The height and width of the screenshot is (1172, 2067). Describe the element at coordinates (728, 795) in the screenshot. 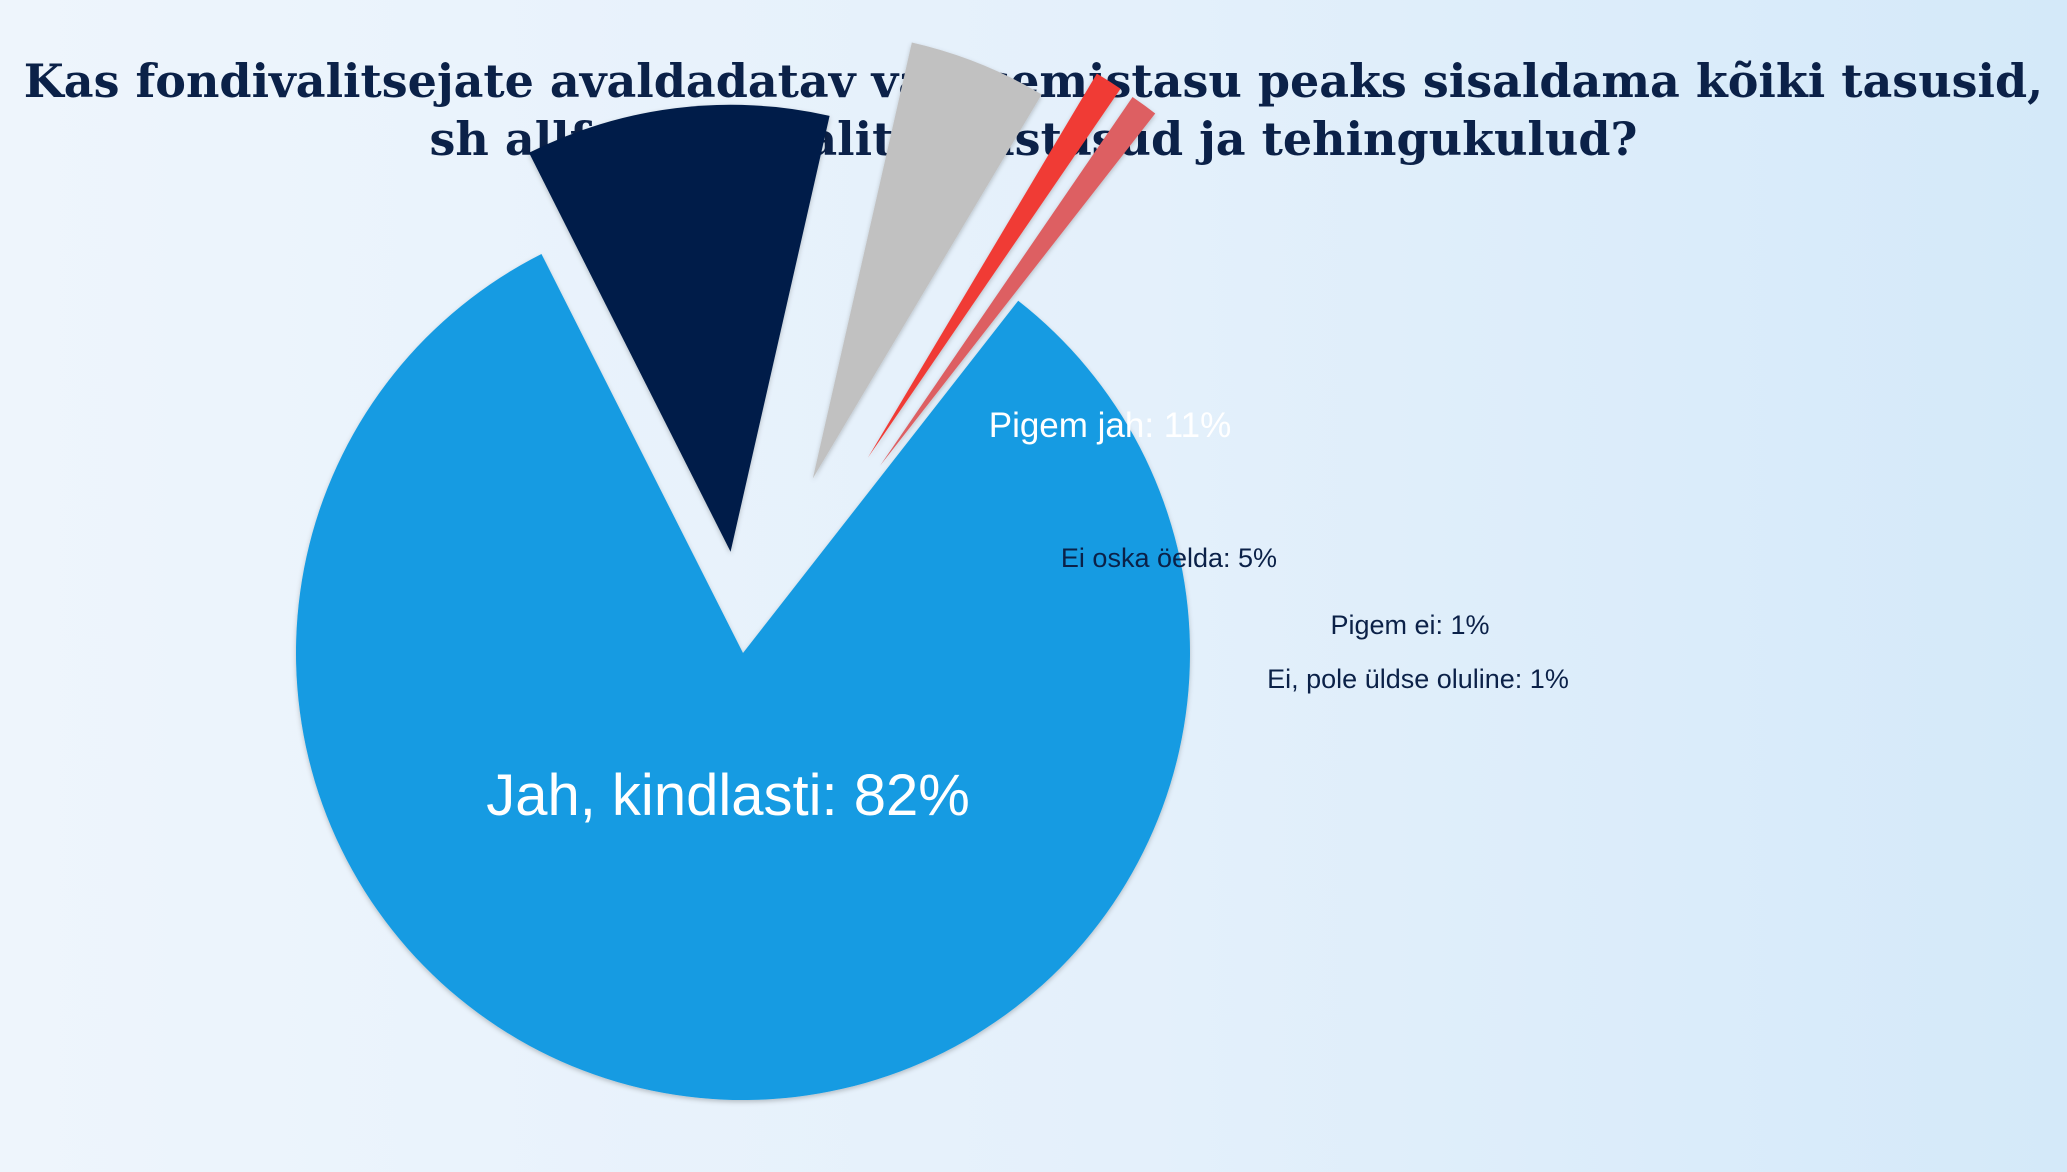

I see `pie-label-1: Jah, kindlasti: 82%` at that location.